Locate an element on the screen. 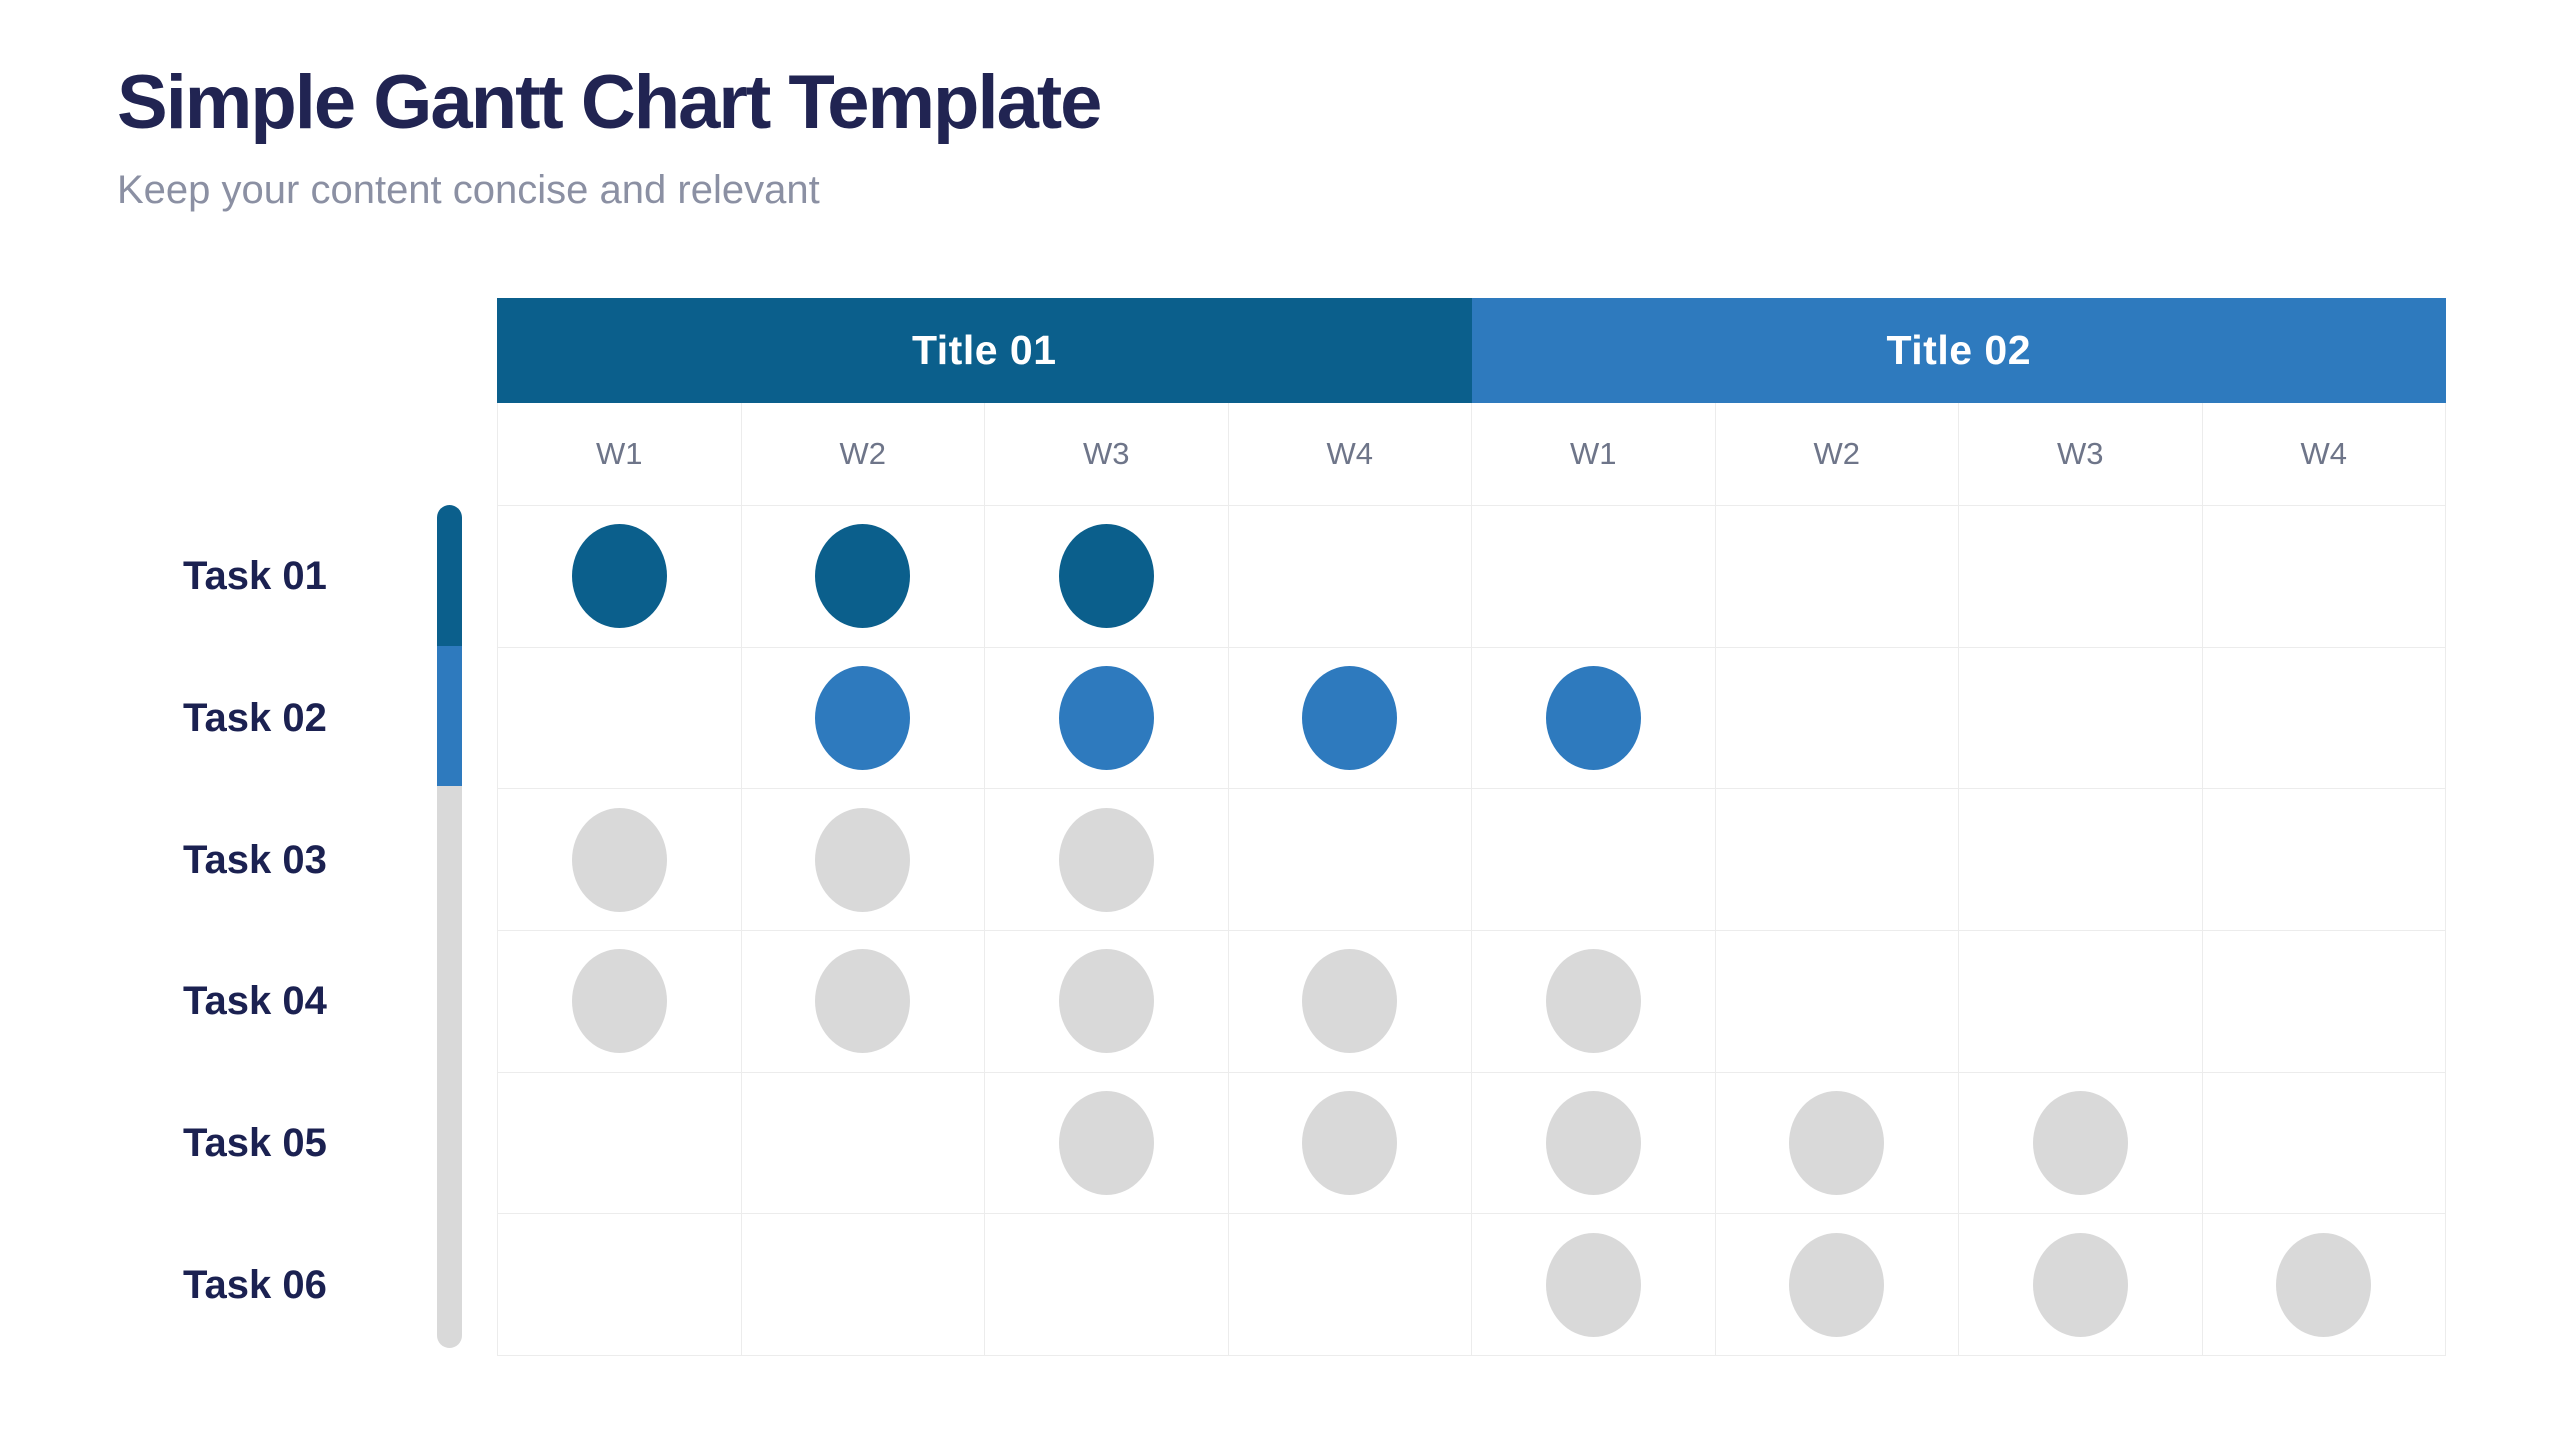 This screenshot has height=1440, width=2559. group-header-title-02: Title 02 is located at coordinates (1958, 350).